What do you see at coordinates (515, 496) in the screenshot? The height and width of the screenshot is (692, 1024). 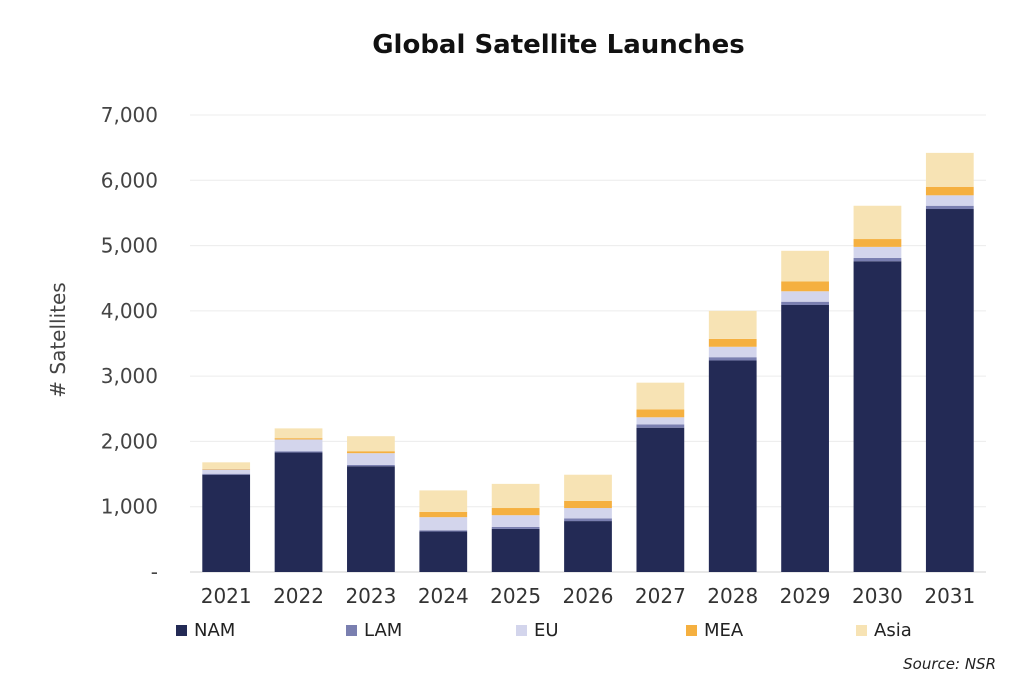 I see `bar-segment-asia-2025` at bounding box center [515, 496].